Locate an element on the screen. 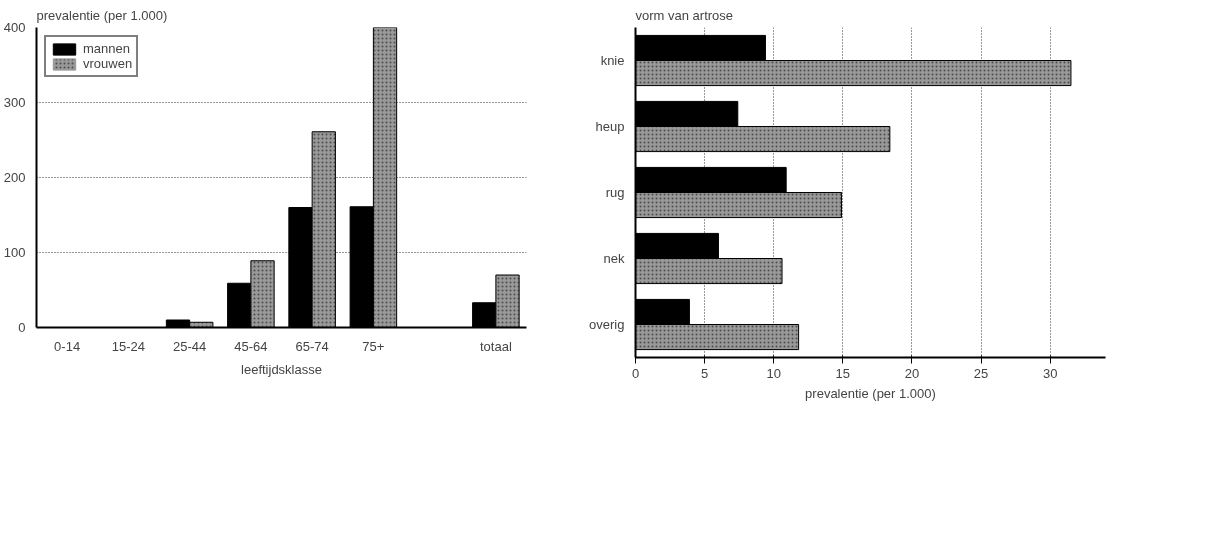 Image resolution: width=1206 pixels, height=545 pixels. y-tick-label: overig is located at coordinates (607, 324).